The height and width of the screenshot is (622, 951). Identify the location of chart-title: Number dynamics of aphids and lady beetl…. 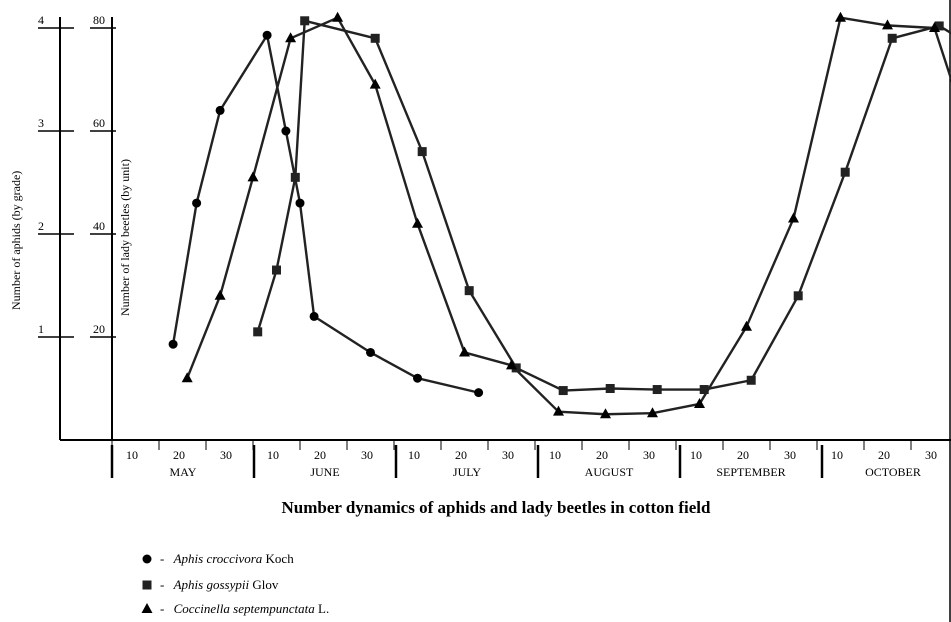
(497, 507).